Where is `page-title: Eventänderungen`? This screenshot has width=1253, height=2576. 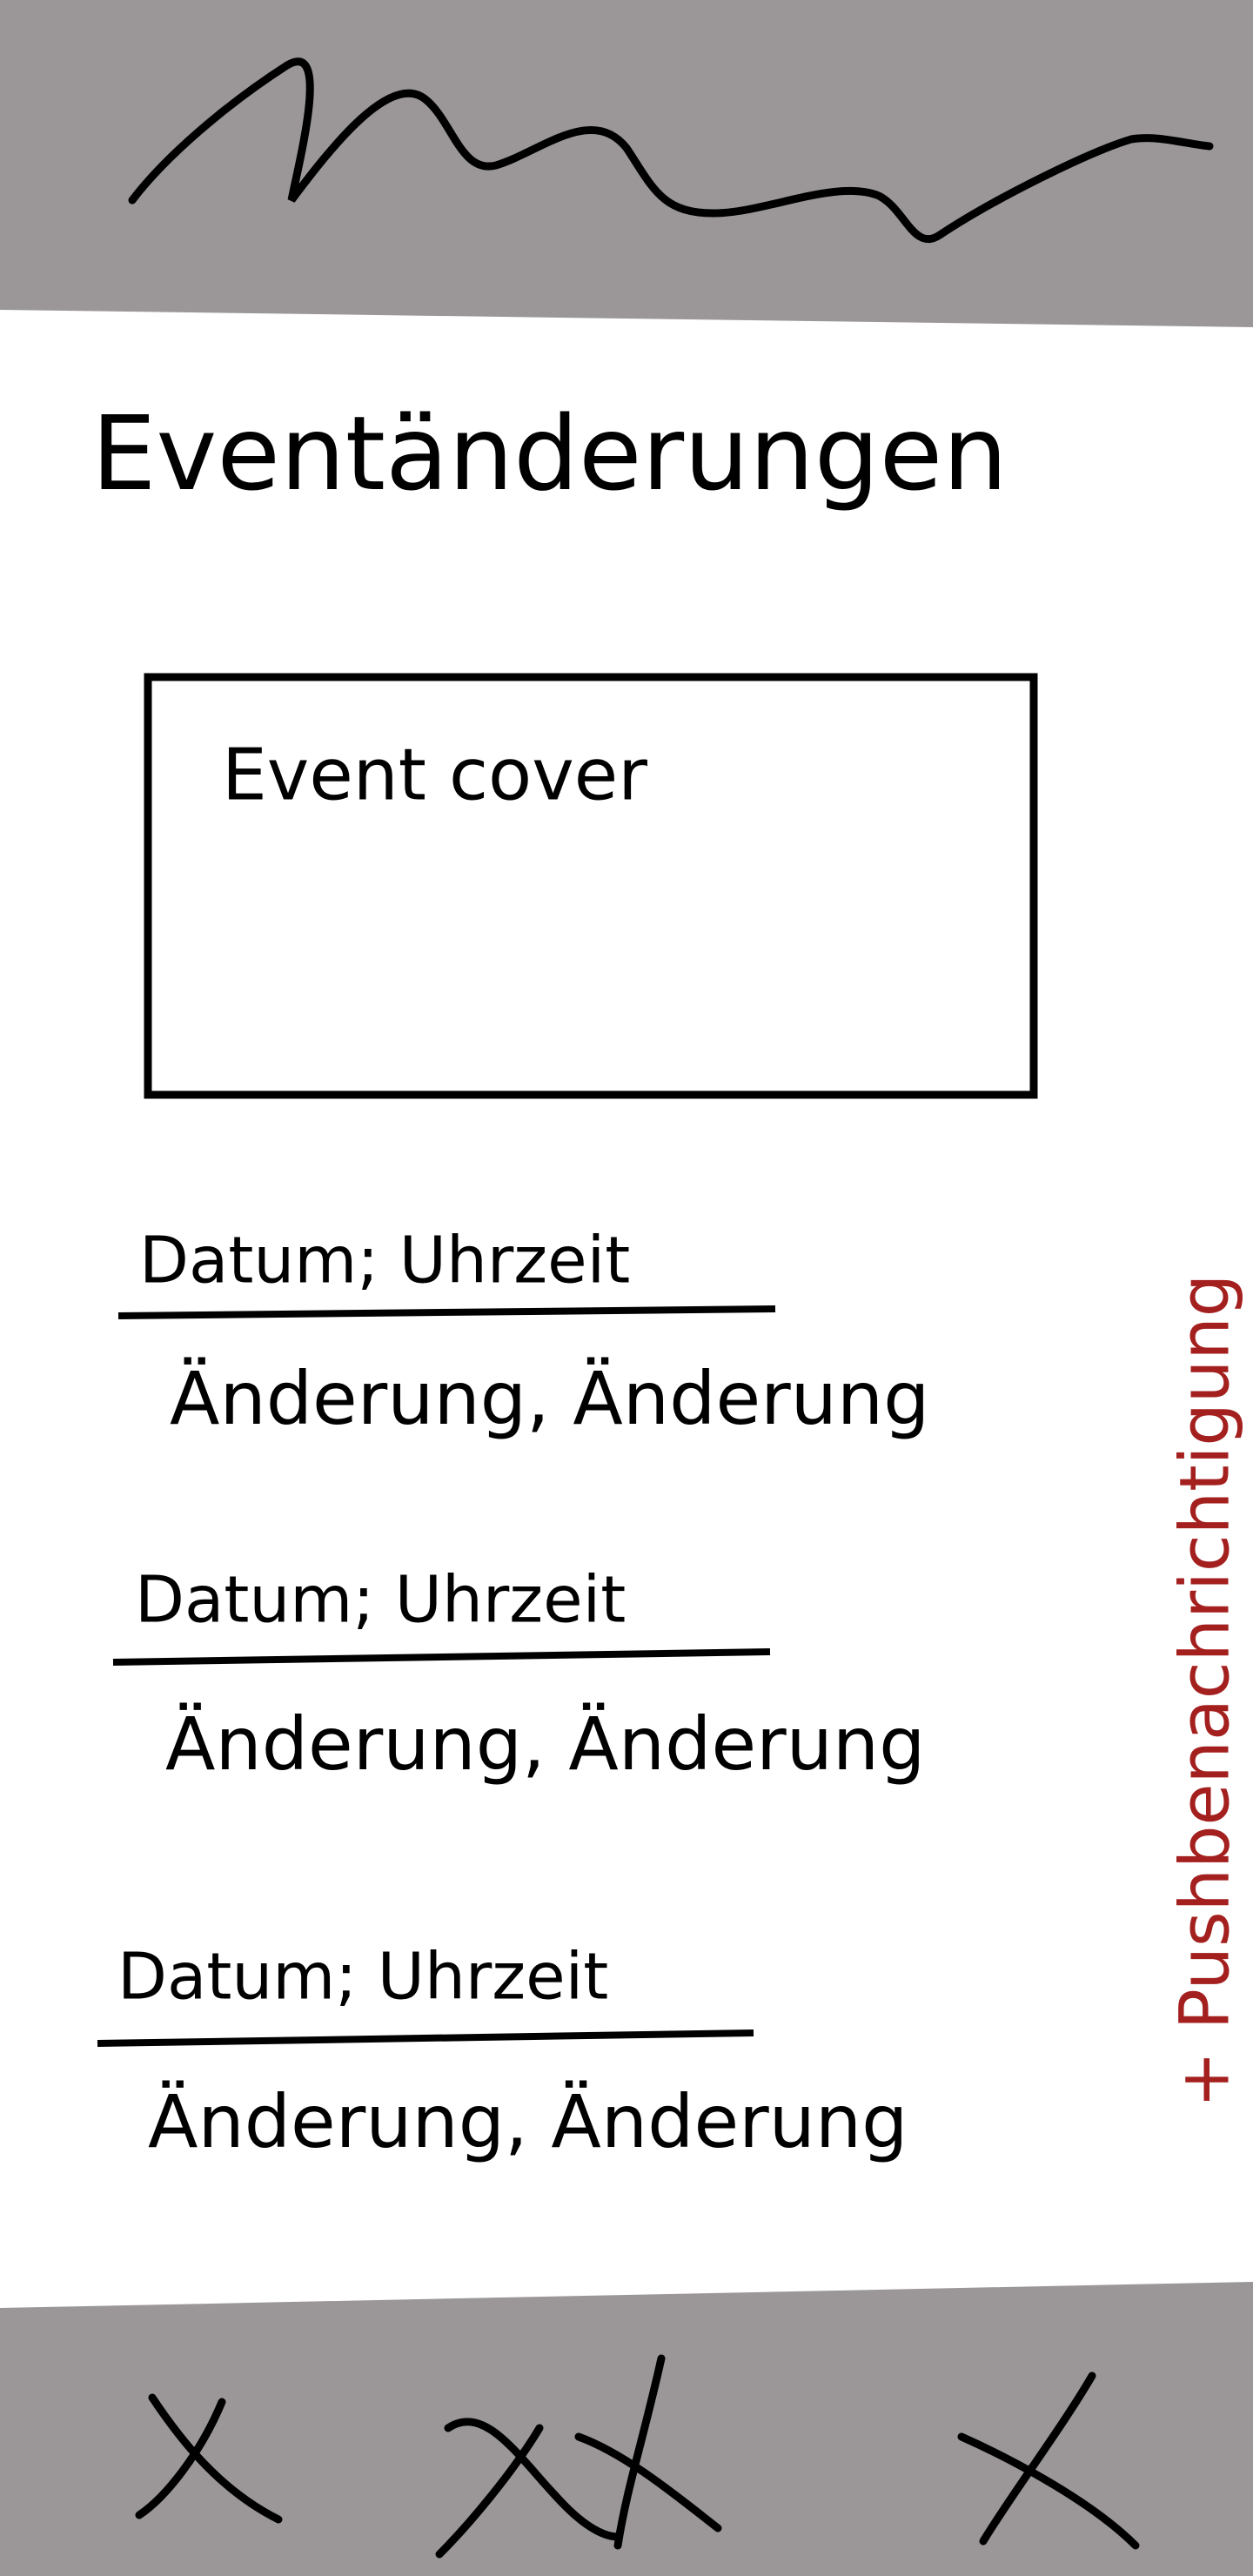
page-title: Eventänderungen is located at coordinates (549, 453).